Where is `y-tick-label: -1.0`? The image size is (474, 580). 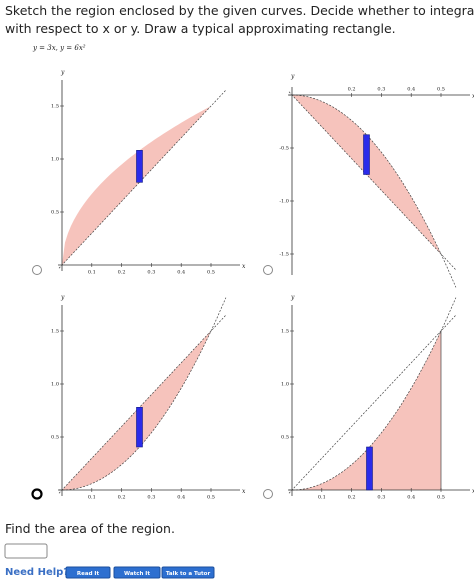
y-tick-label: -1.0 is located at coordinates (284, 202).